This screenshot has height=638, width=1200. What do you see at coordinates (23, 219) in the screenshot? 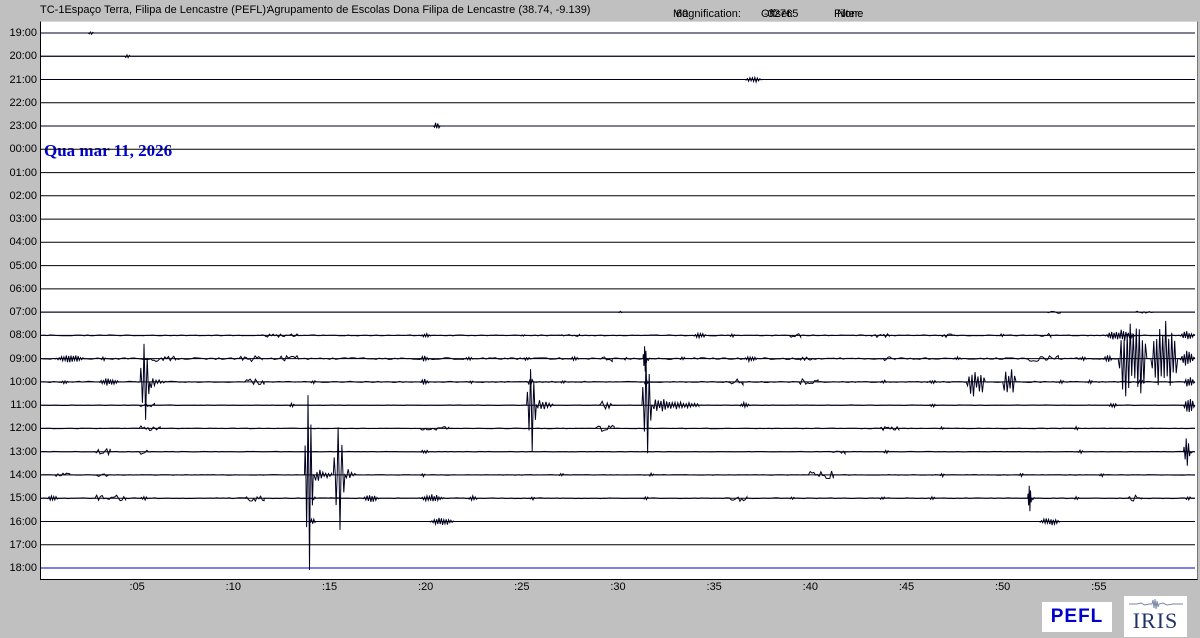
I see `hour-label: 03:00` at bounding box center [23, 219].